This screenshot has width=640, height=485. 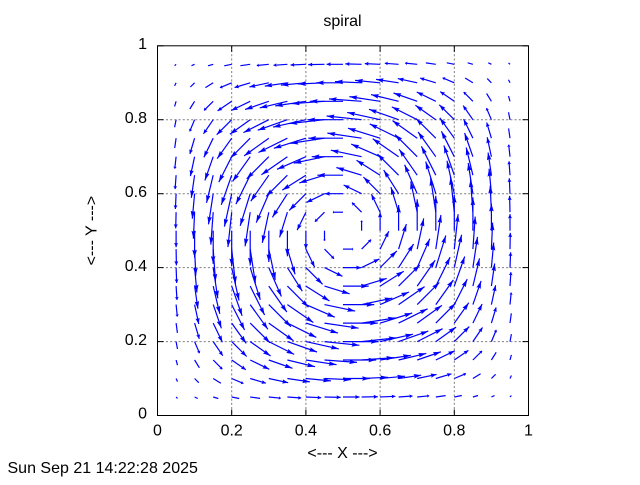 What do you see at coordinates (103, 468) in the screenshot?
I see `svg-text: Sun Sep 21 14:22:28 2025` at bounding box center [103, 468].